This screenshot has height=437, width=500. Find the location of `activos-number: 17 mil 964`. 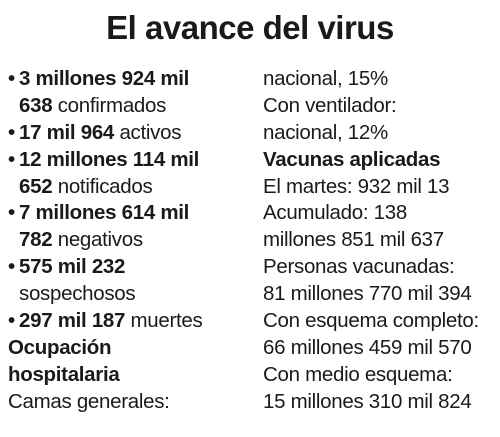

activos-number: 17 mil 964 is located at coordinates (67, 132).